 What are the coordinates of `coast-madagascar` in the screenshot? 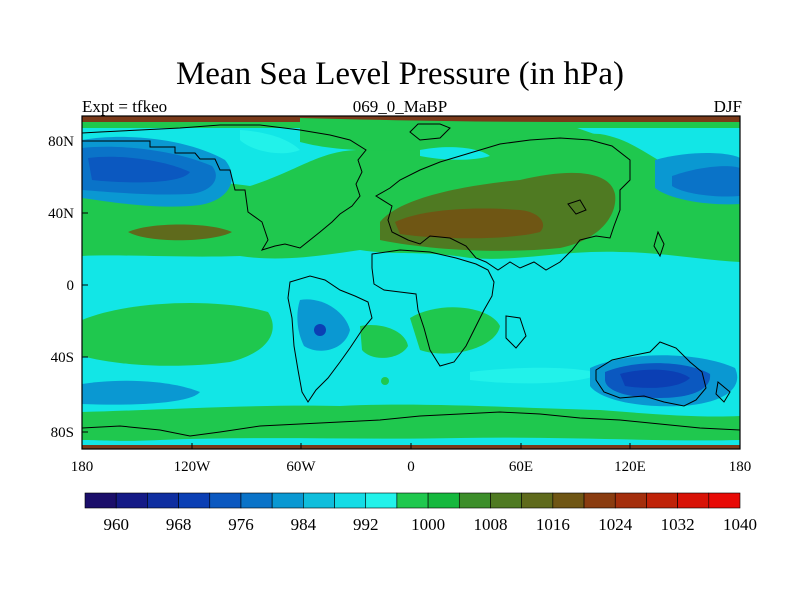 It's located at (516, 332).